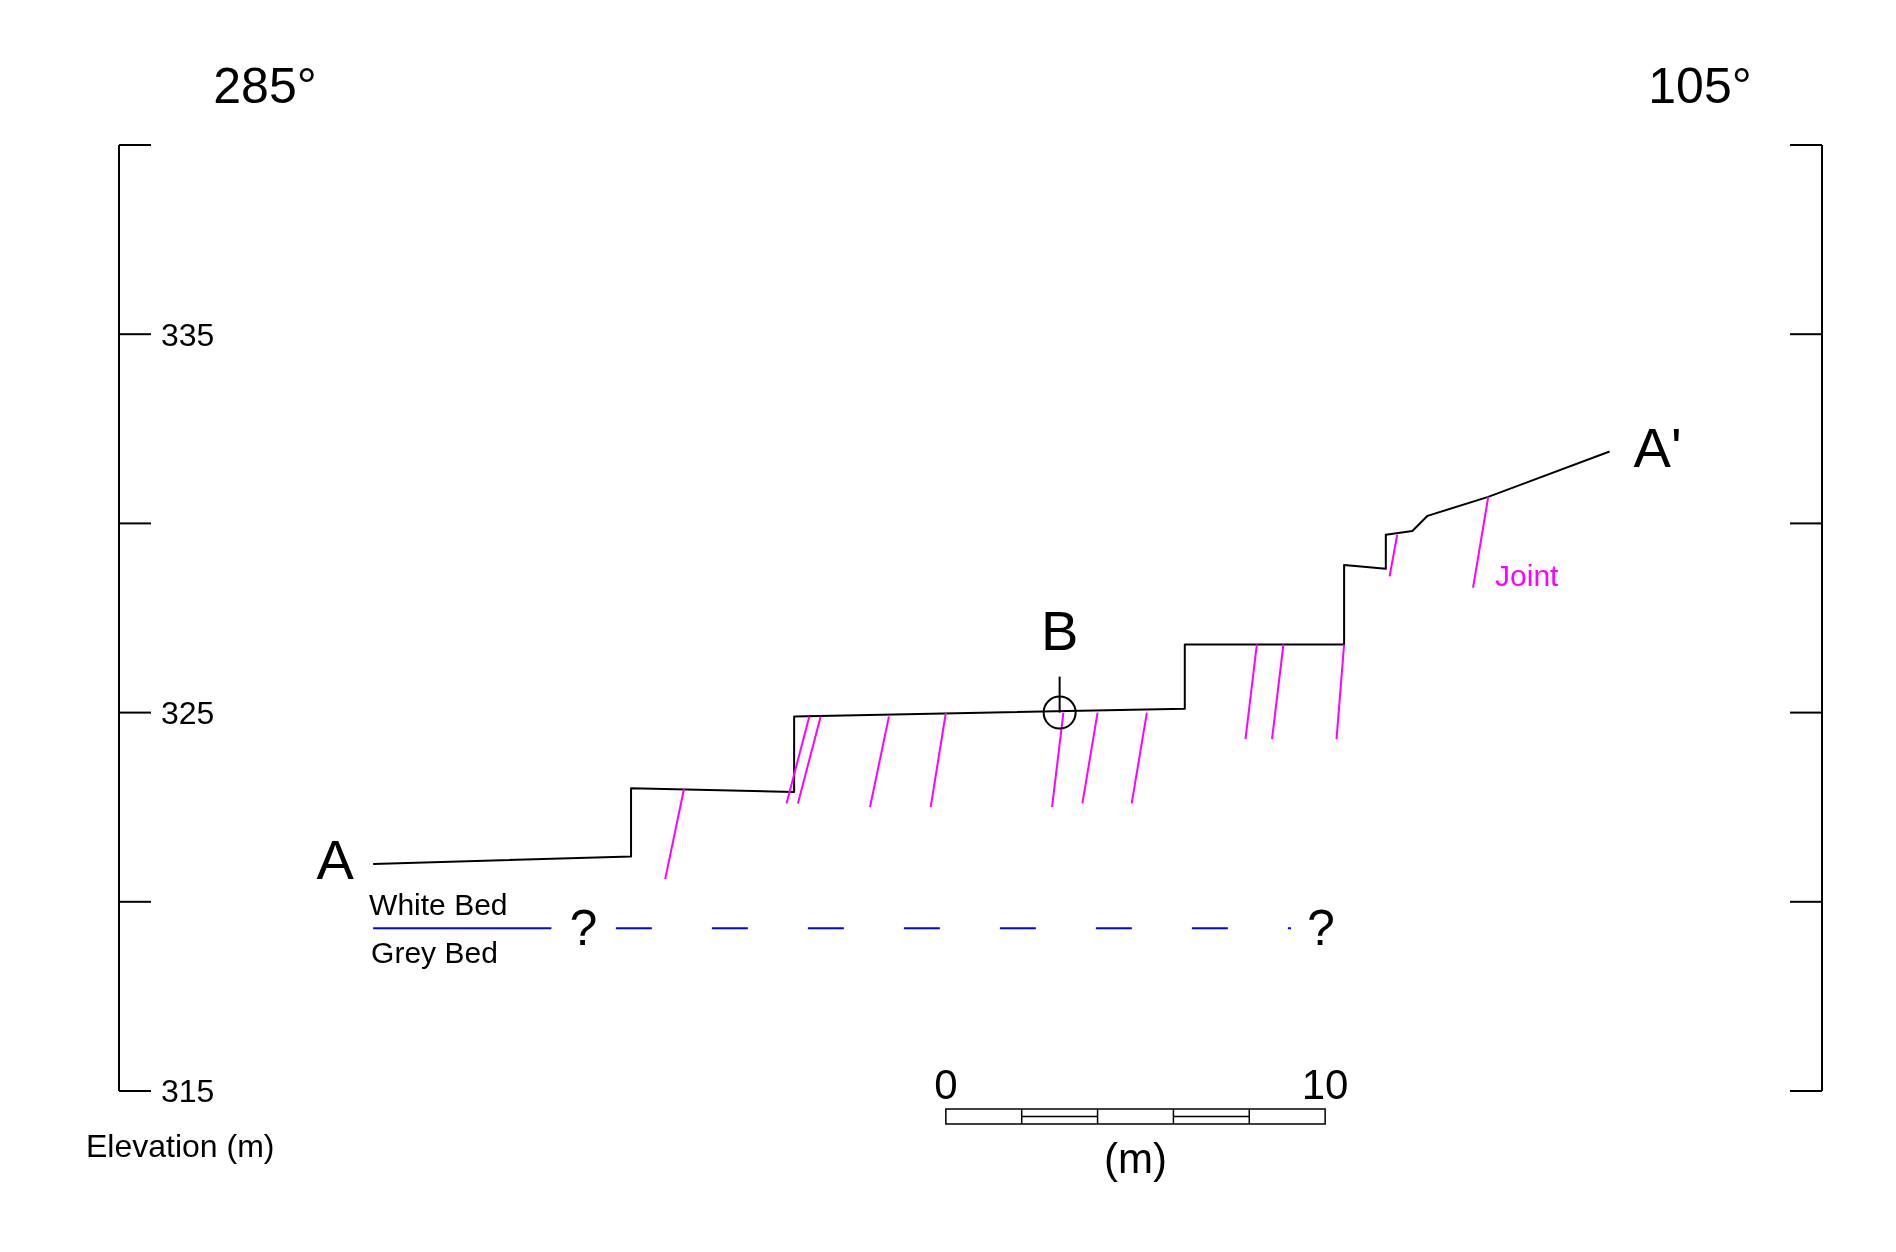 This screenshot has height=1252, width=1896. I want to click on x-tick-label: 10, so click(1325, 1084).